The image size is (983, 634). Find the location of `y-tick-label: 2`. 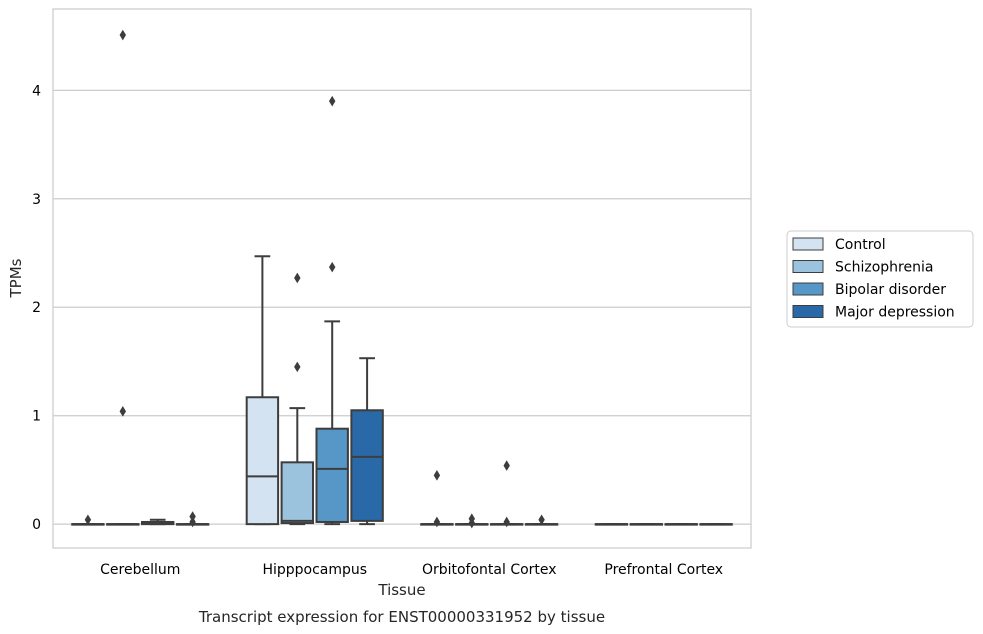

y-tick-label: 2 is located at coordinates (36, 308).